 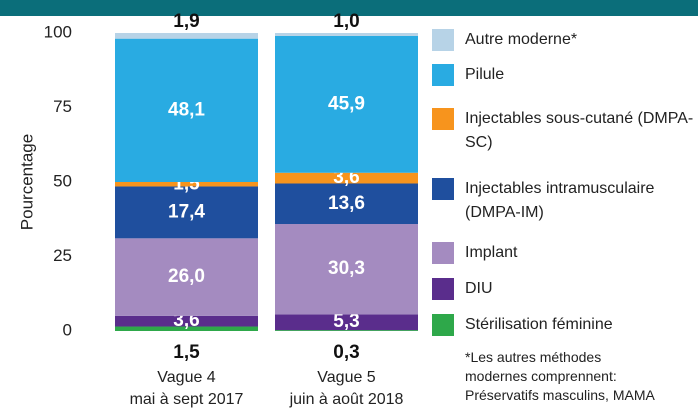 I want to click on value-label: 48,1, so click(x=186, y=109).